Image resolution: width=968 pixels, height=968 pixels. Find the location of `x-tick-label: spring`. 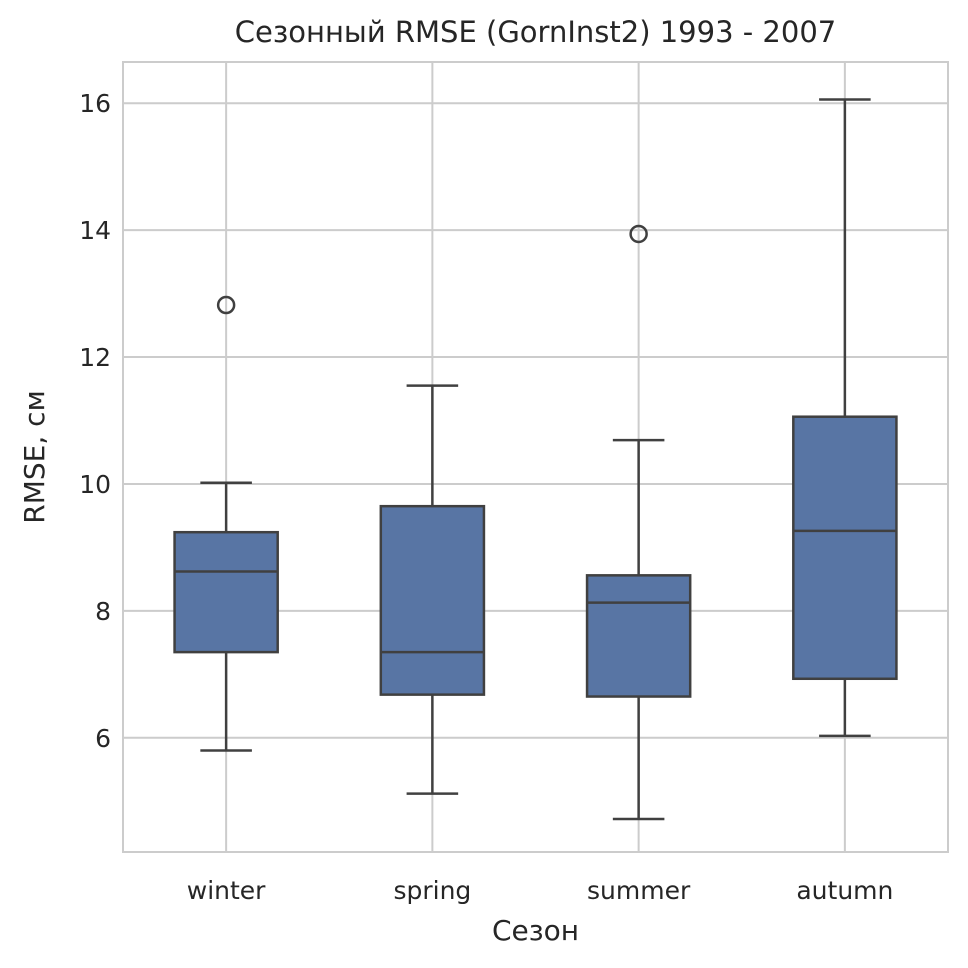

x-tick-label: spring is located at coordinates (432, 890).